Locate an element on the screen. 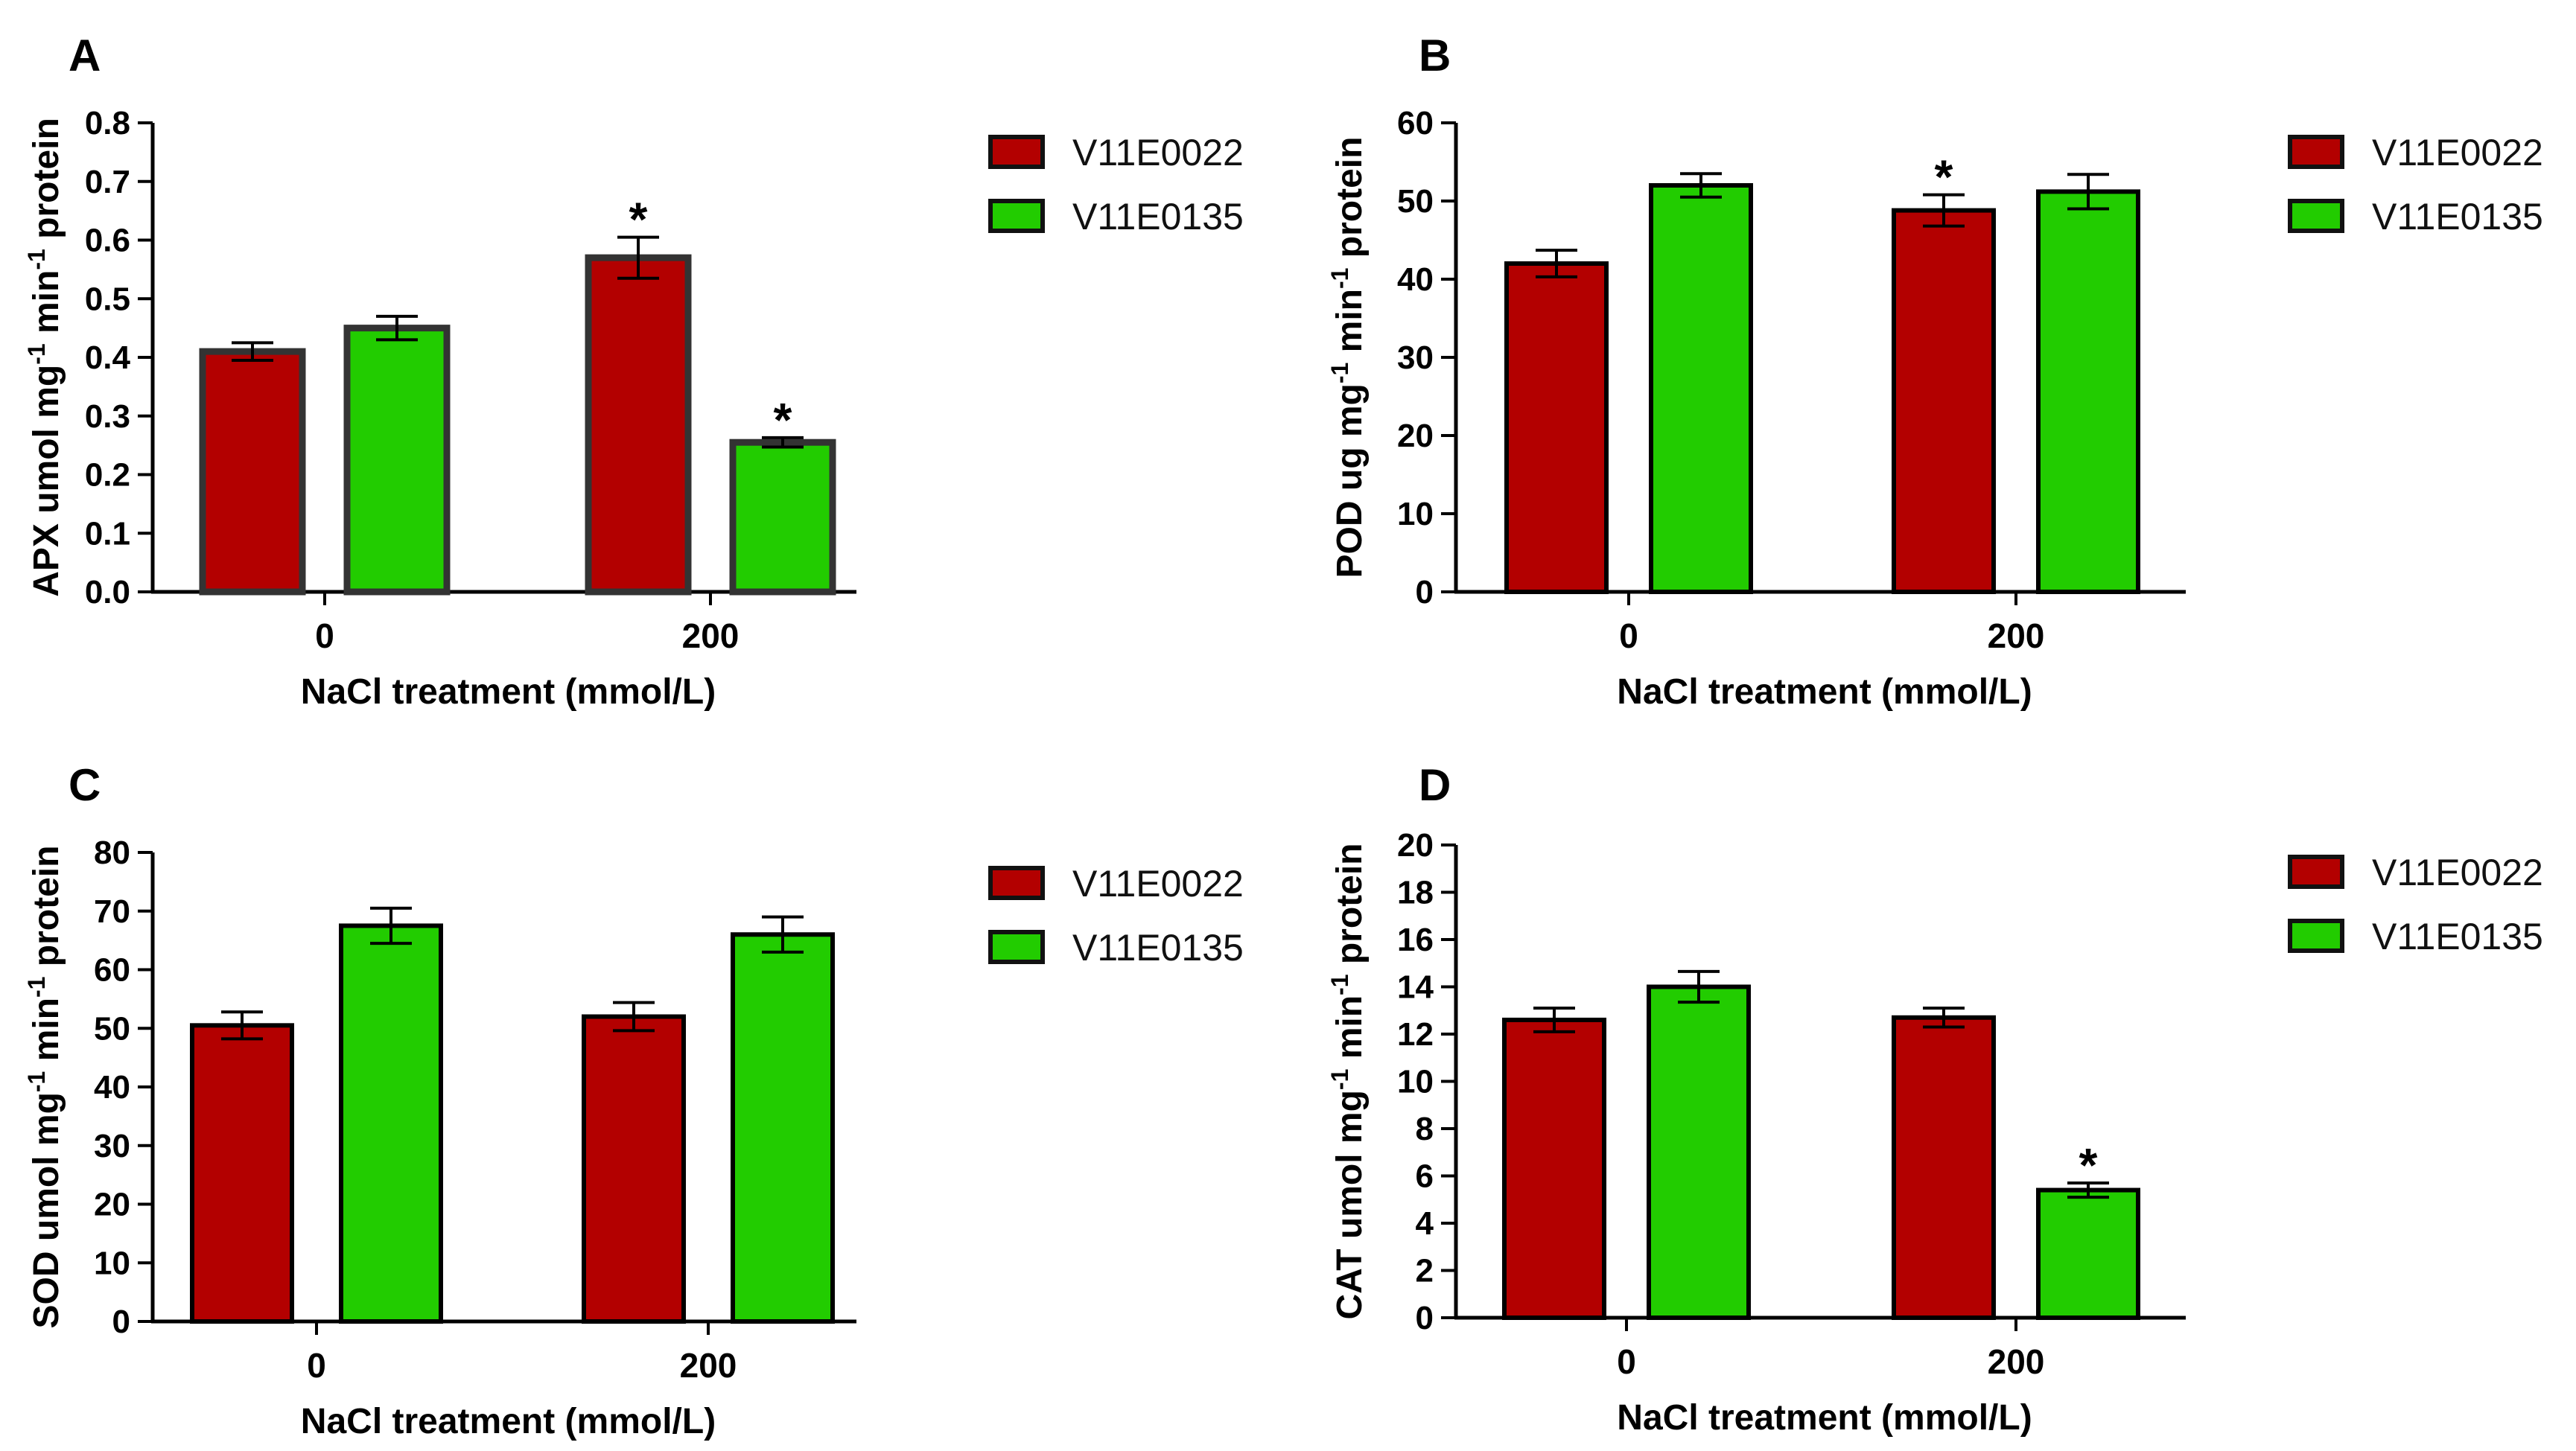 The height and width of the screenshot is (1451, 2576). y-tick-label: 0.7 is located at coordinates (107, 182).